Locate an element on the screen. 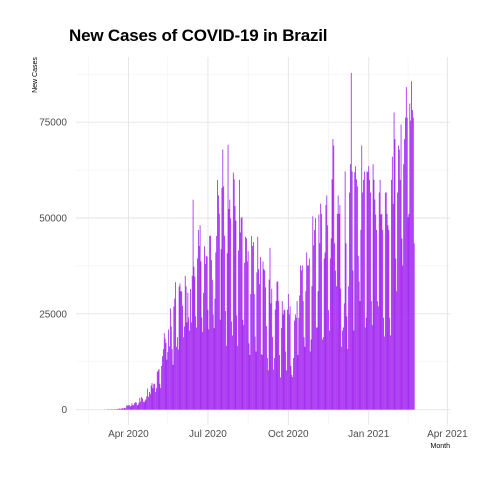 The height and width of the screenshot is (480, 480). y-axis-title: New Cases is located at coordinates (35, 75).